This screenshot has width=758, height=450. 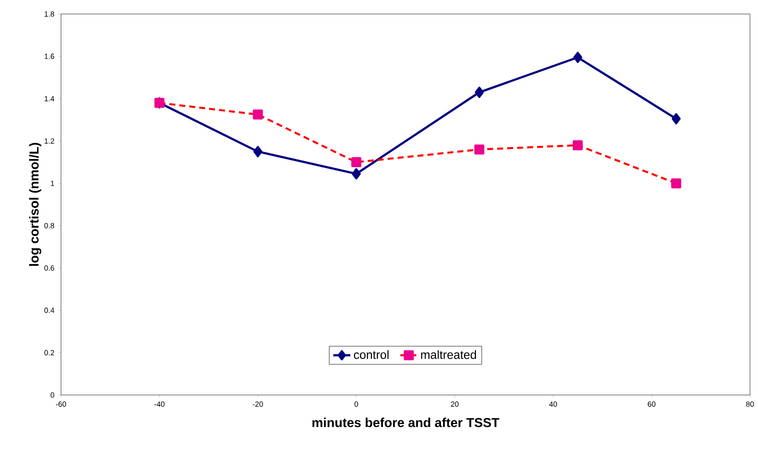 I want to click on x-axis-title: minutes before and after TSST, so click(x=406, y=423).